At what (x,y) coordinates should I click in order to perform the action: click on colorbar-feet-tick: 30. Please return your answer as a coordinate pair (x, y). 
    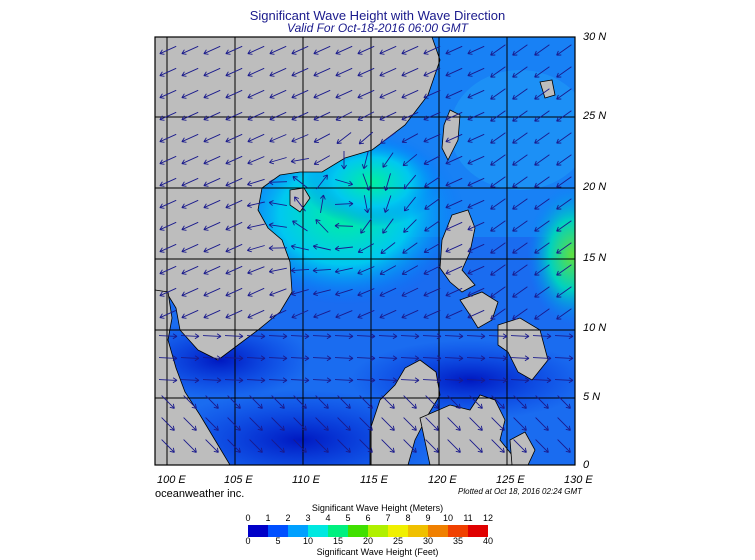
    Looking at the image, I should click on (428, 541).